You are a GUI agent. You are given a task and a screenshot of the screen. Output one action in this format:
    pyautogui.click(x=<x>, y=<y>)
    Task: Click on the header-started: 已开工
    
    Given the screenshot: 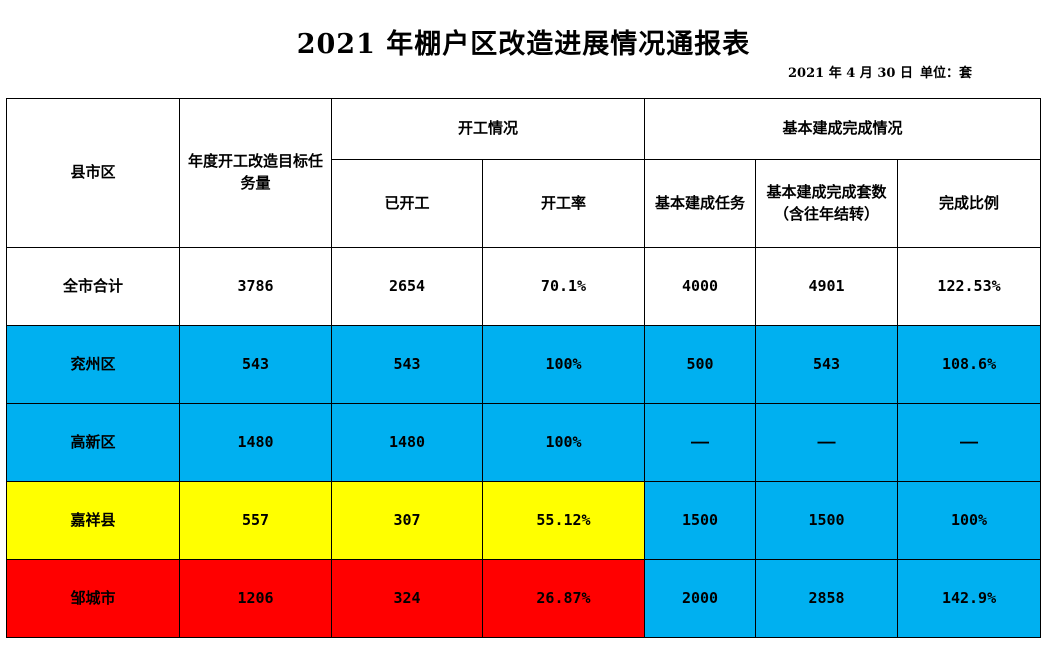 What is the action you would take?
    pyautogui.click(x=407, y=203)
    